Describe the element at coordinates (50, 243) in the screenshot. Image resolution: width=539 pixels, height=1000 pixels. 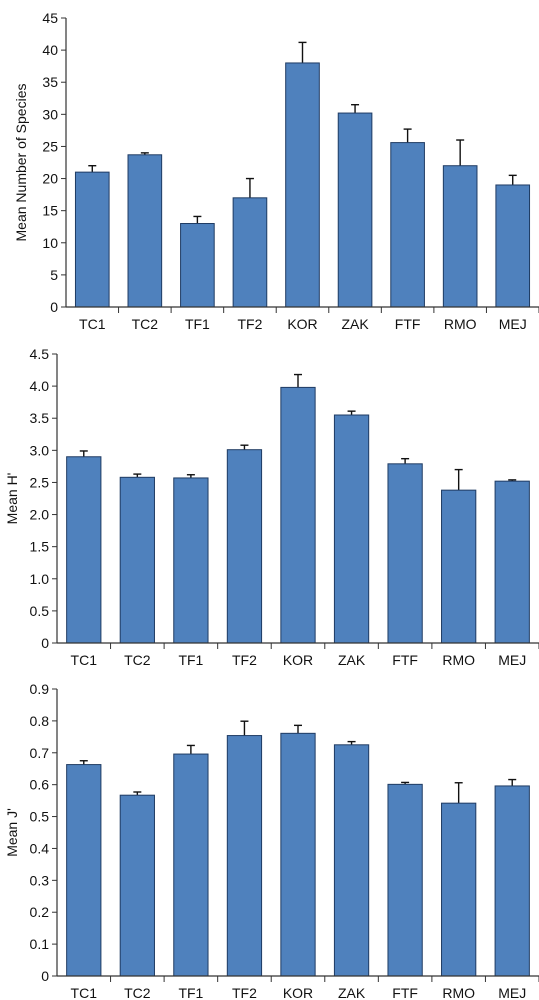
I see `y-tick-label: 10` at that location.